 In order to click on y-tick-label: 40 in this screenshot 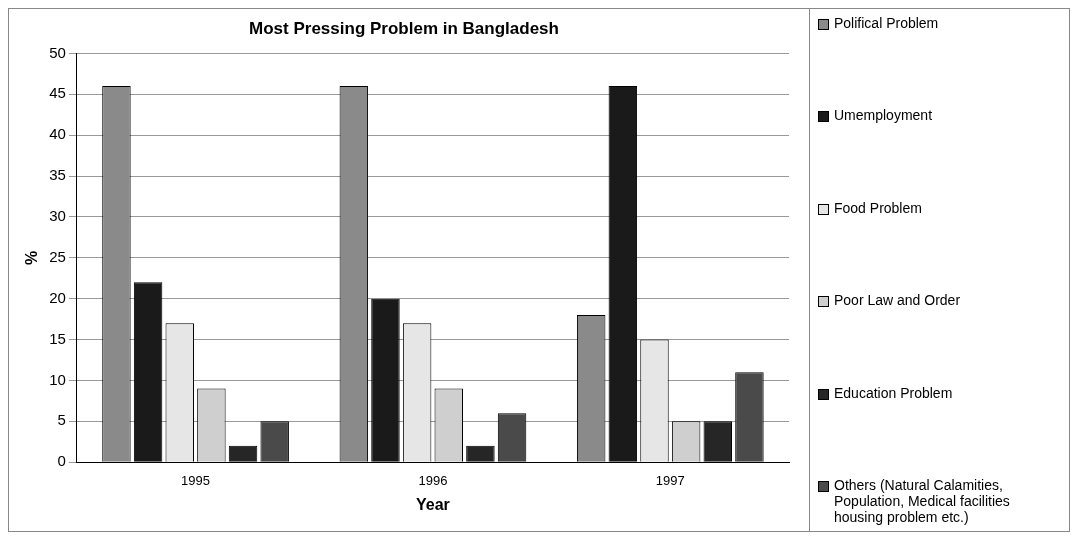, I will do `click(57, 134)`.